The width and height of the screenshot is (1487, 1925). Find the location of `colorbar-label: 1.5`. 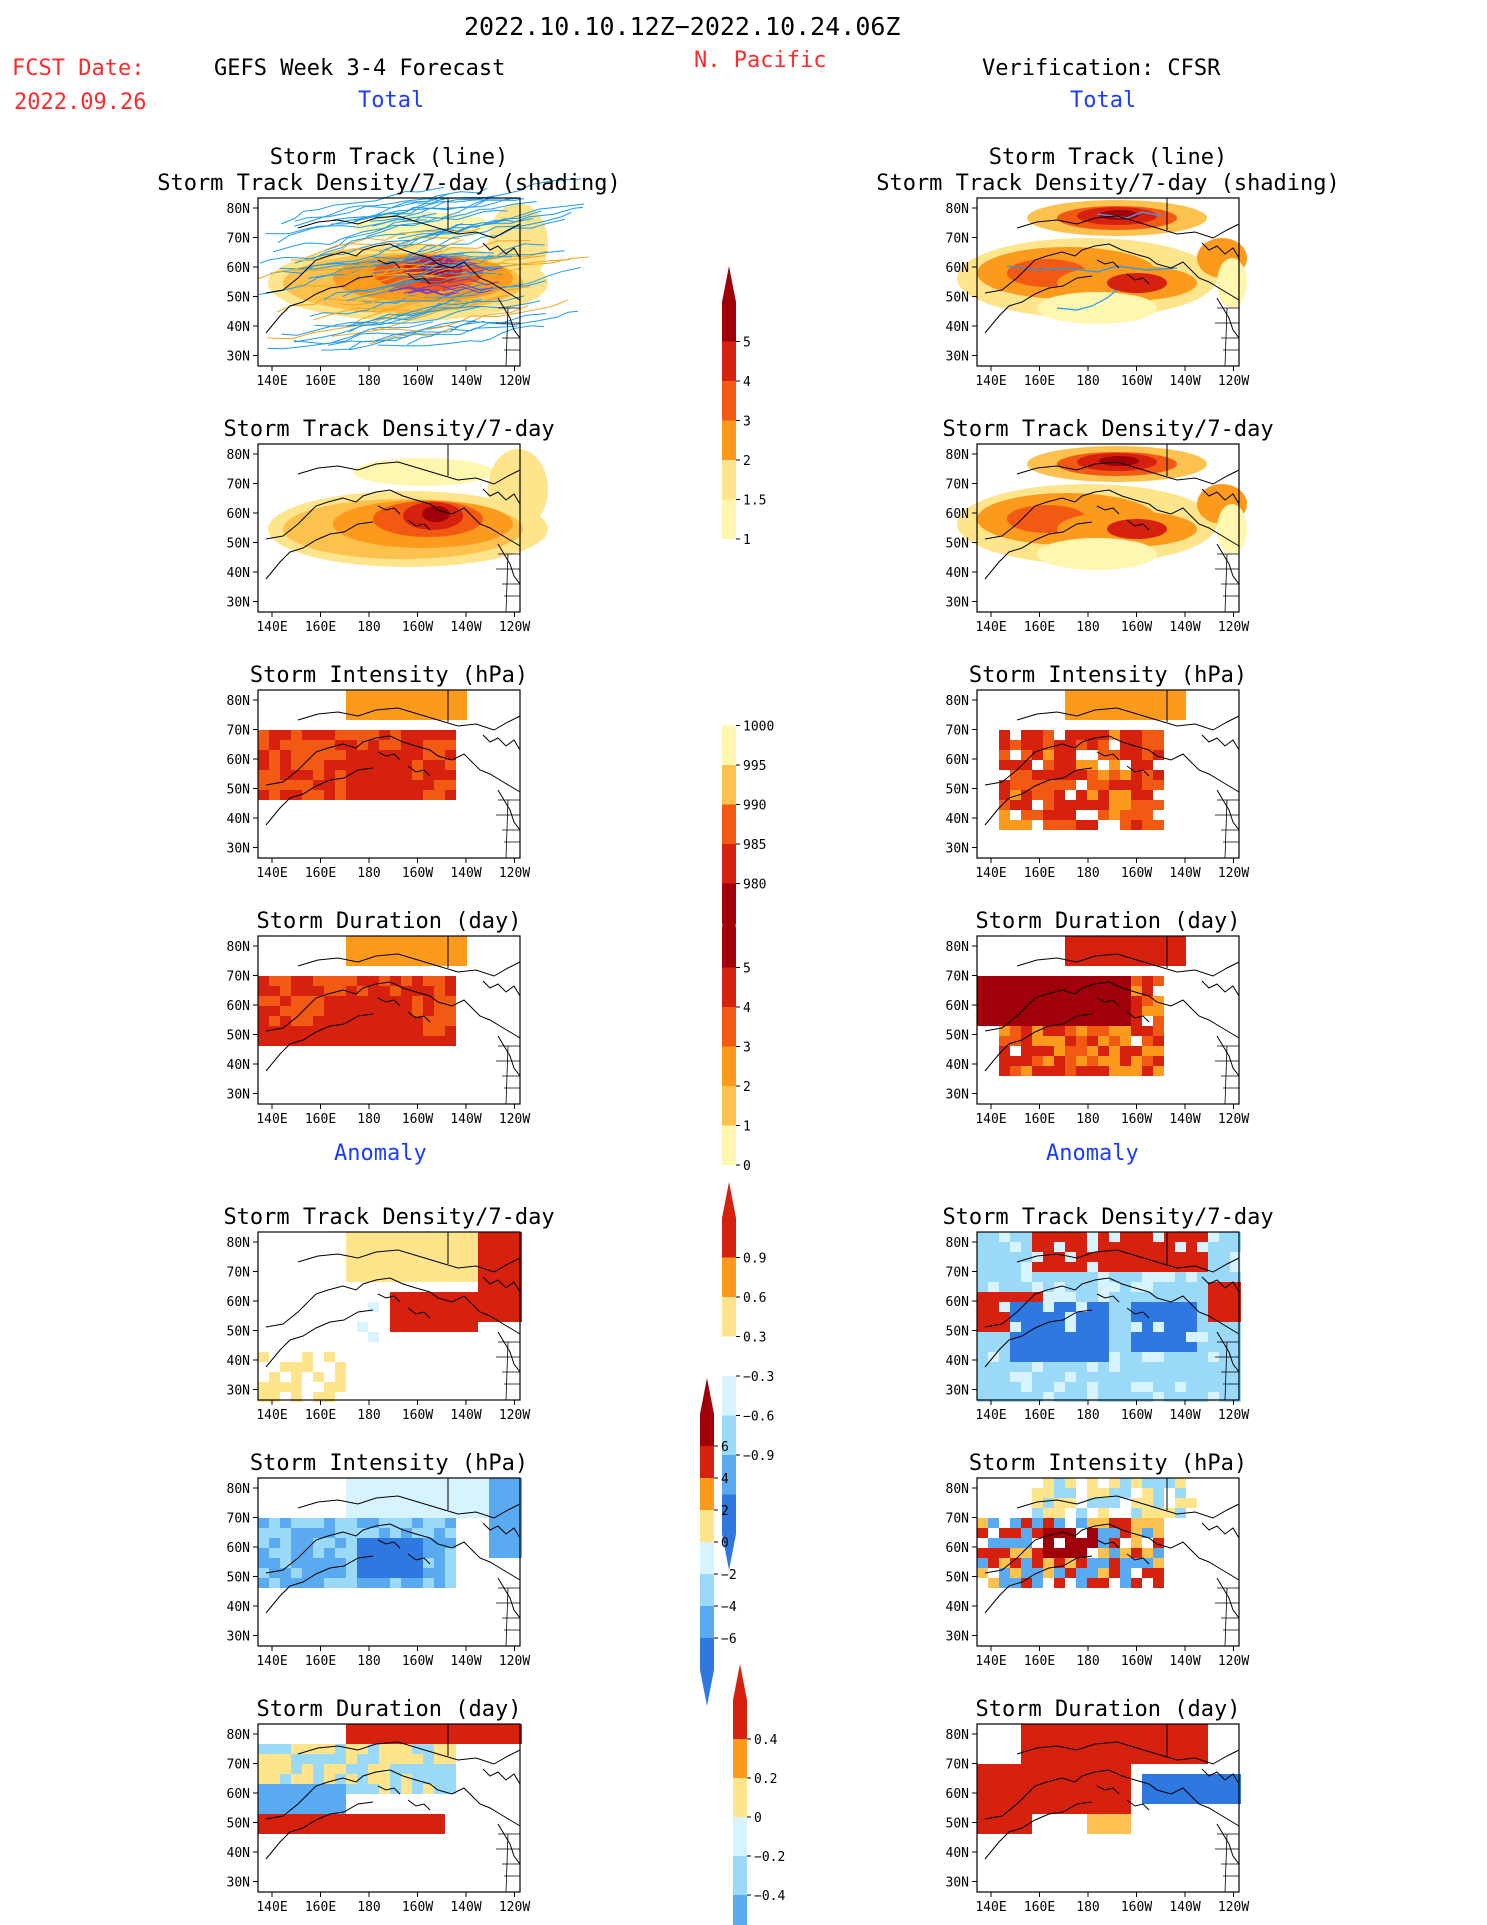

colorbar-label: 1.5 is located at coordinates (754, 501).